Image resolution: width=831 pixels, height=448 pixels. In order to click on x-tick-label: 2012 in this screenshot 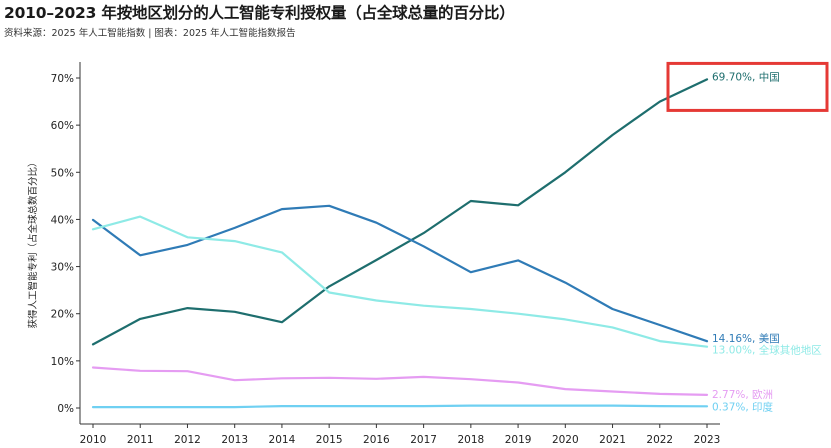, I will do `click(187, 440)`.